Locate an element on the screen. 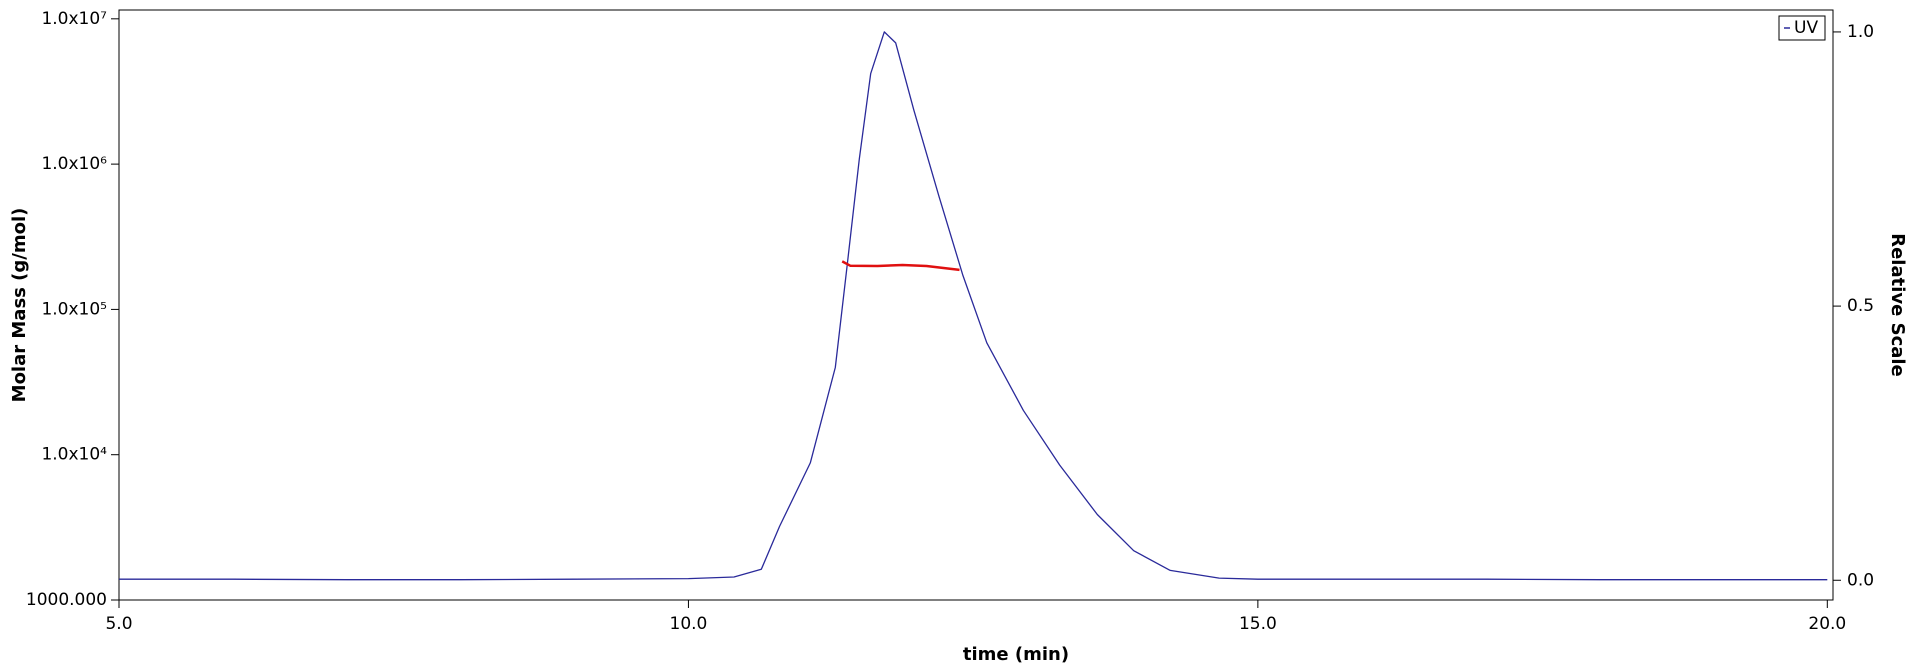 This screenshot has height=672, width=1920. y-axis-title: Molar Mass (g/mol) is located at coordinates (19, 305).